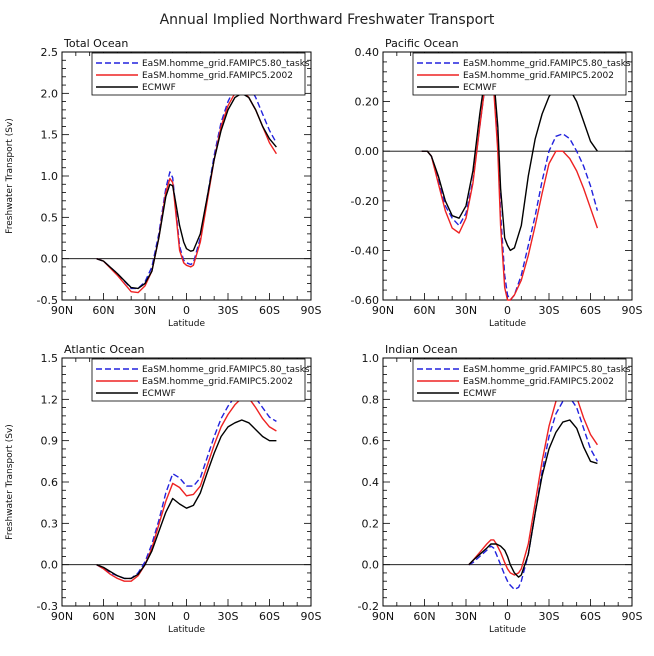 The height and width of the screenshot is (656, 654). What do you see at coordinates (365, 201) in the screenshot?
I see `y-tick-label: -0.20` at bounding box center [365, 201].